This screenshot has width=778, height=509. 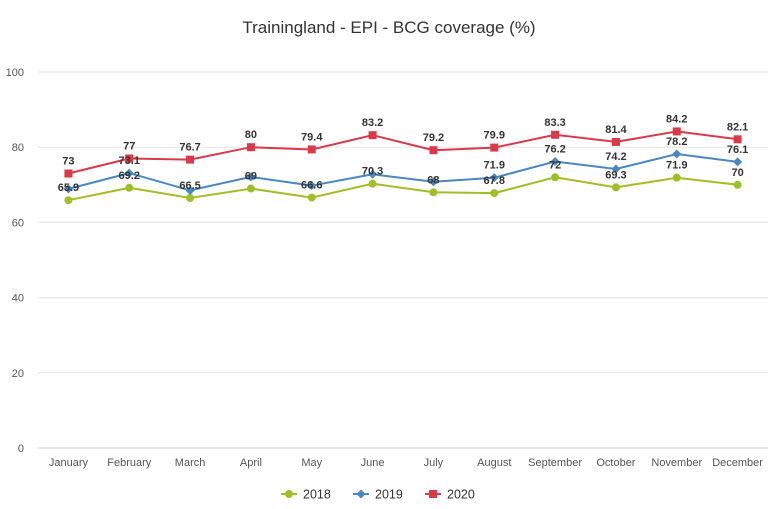 What do you see at coordinates (311, 463) in the screenshot?
I see `x-tick-label: May` at bounding box center [311, 463].